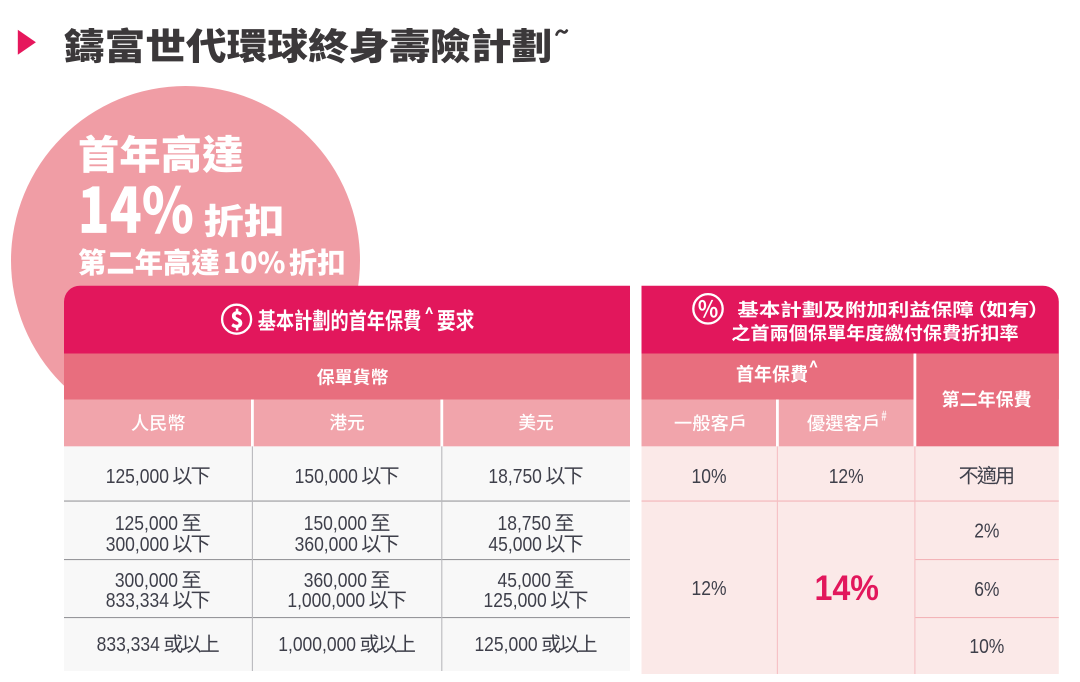 The height and width of the screenshot is (682, 1080). What do you see at coordinates (986, 532) in the screenshot?
I see `svg-text: 2%` at bounding box center [986, 532].